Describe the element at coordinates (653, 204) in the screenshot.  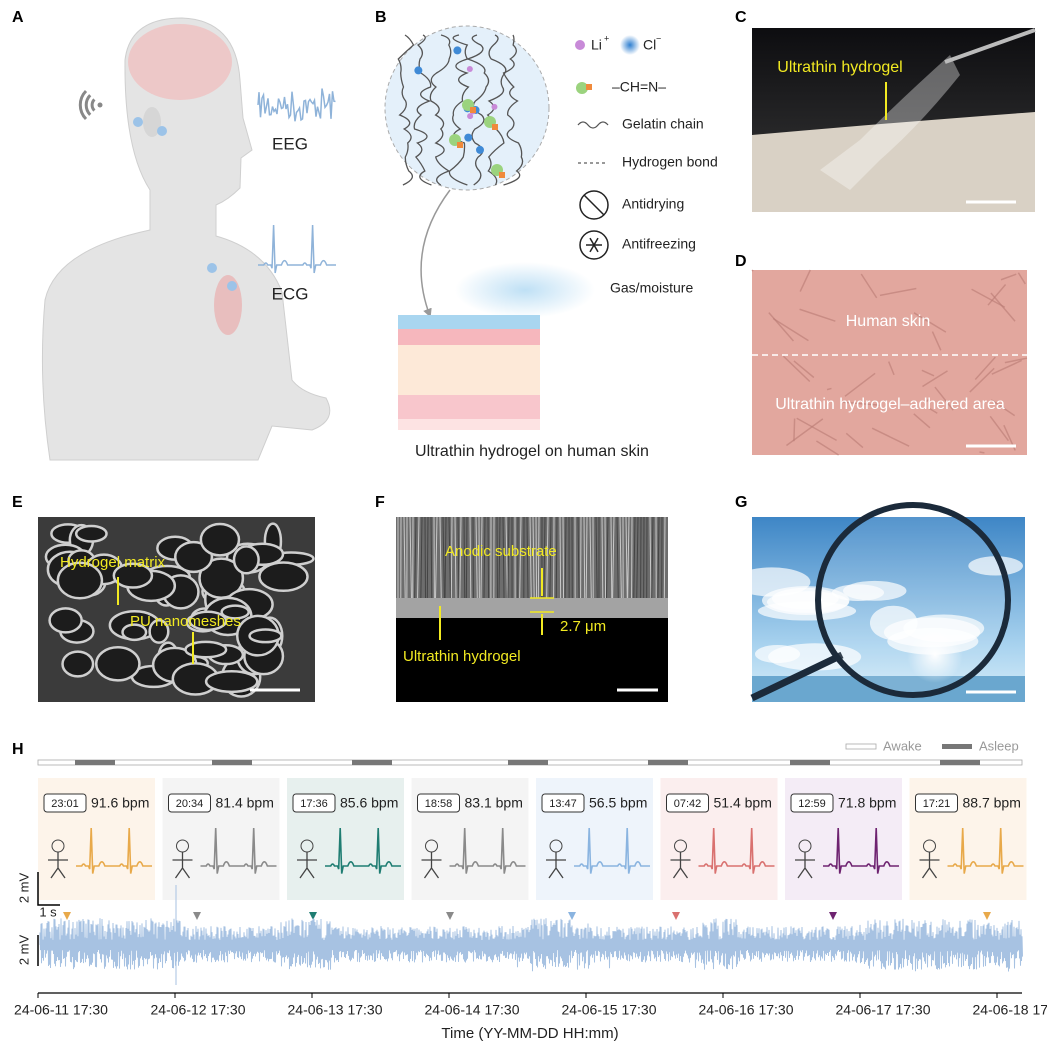
I see `antidrying-label: Antidrying` at that location.